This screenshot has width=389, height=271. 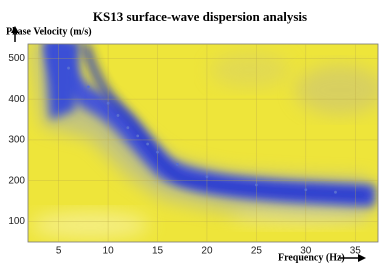 I want to click on x-tick-label: 30, so click(x=306, y=251).